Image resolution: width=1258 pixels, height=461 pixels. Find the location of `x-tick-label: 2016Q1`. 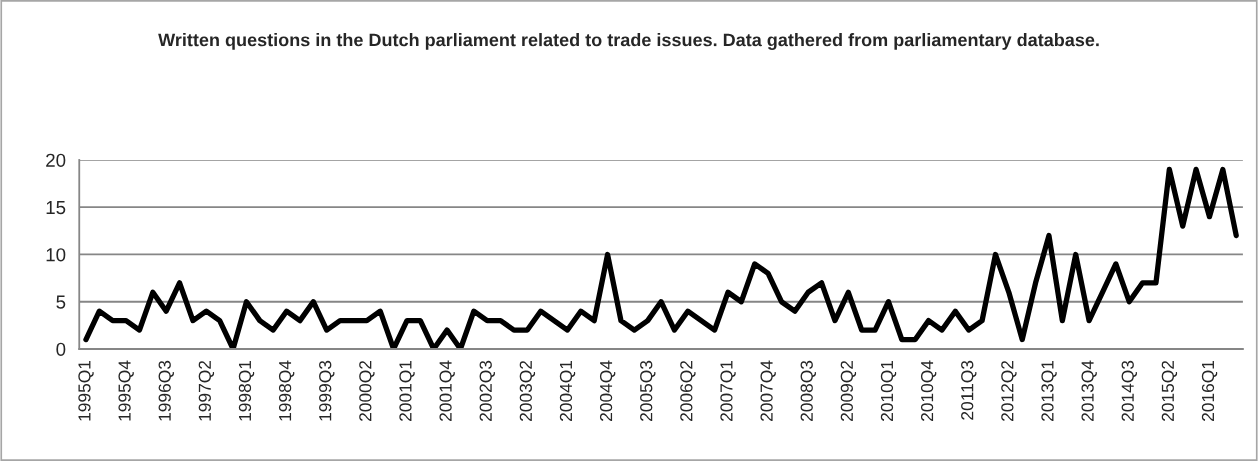

x-tick-label: 2016Q1 is located at coordinates (1209, 390).